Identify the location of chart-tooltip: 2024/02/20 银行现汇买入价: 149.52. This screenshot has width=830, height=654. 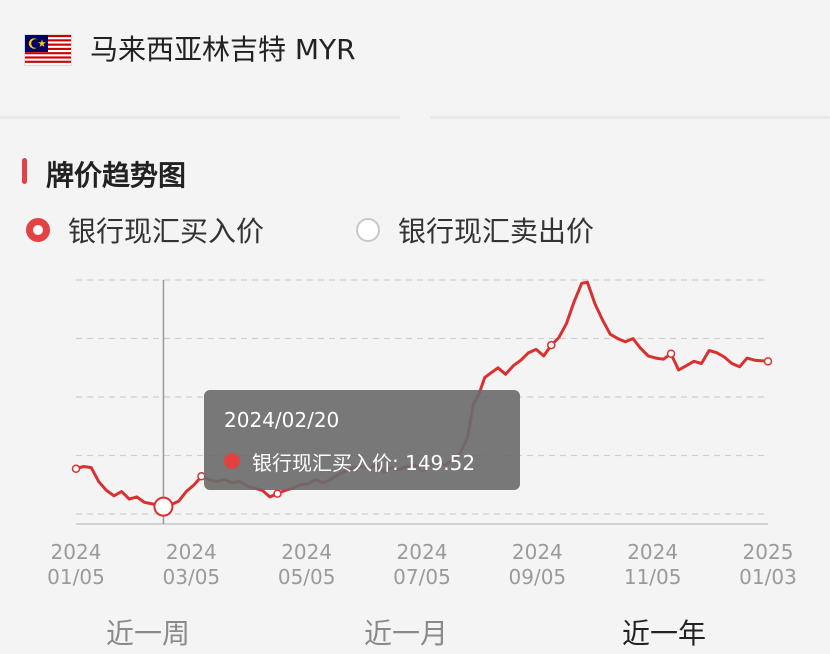
(362, 440).